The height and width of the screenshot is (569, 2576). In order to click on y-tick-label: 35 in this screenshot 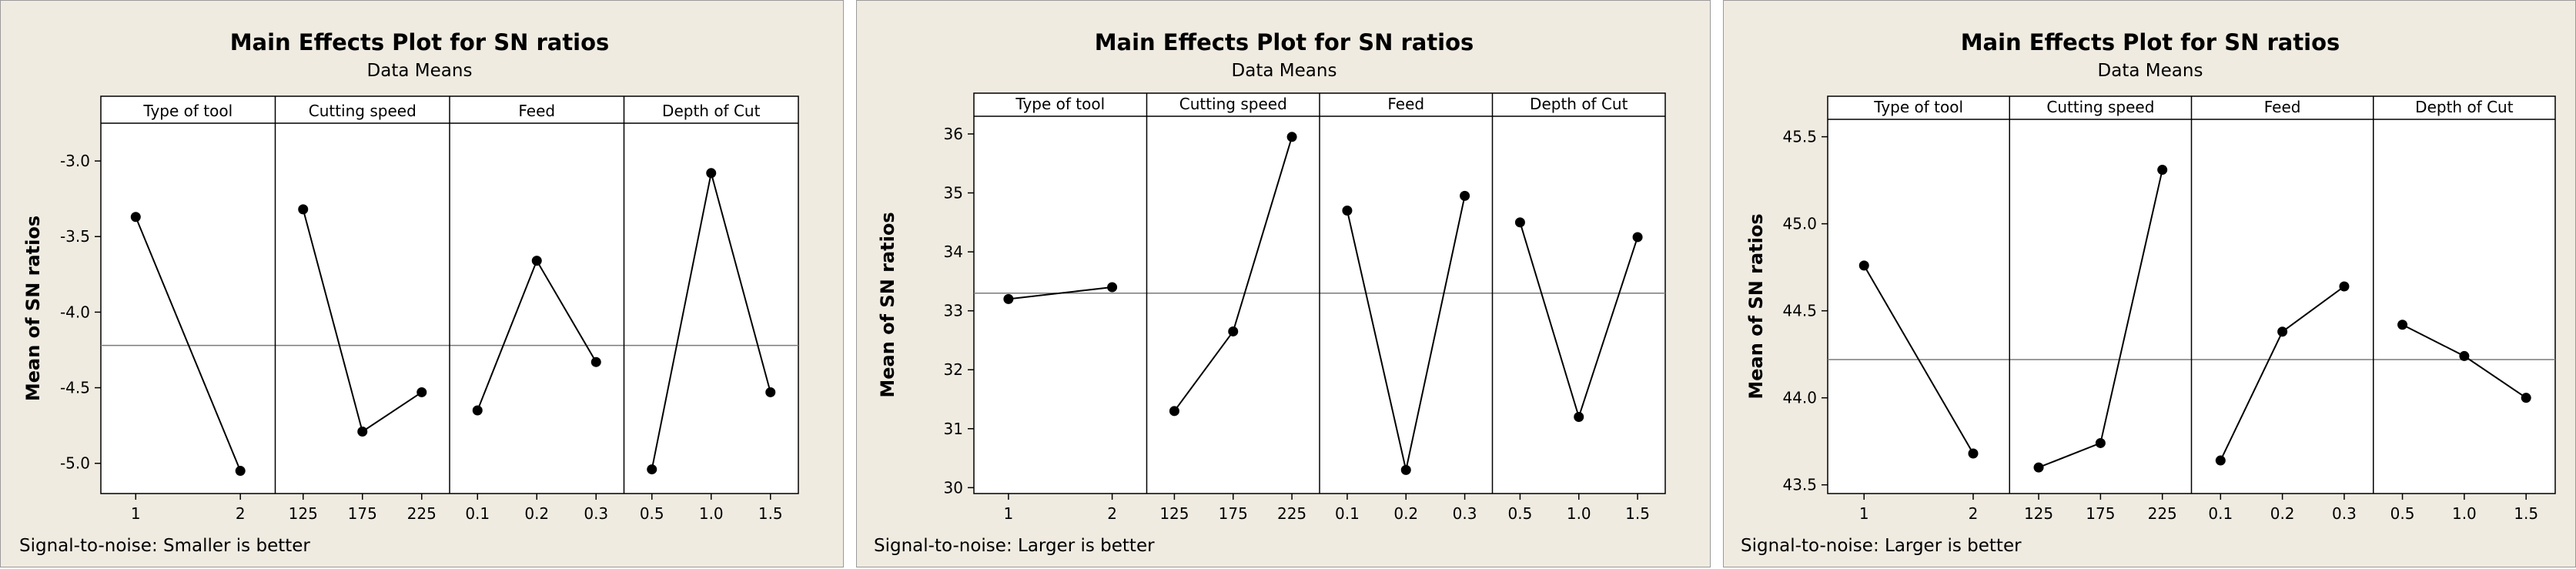, I will do `click(953, 193)`.